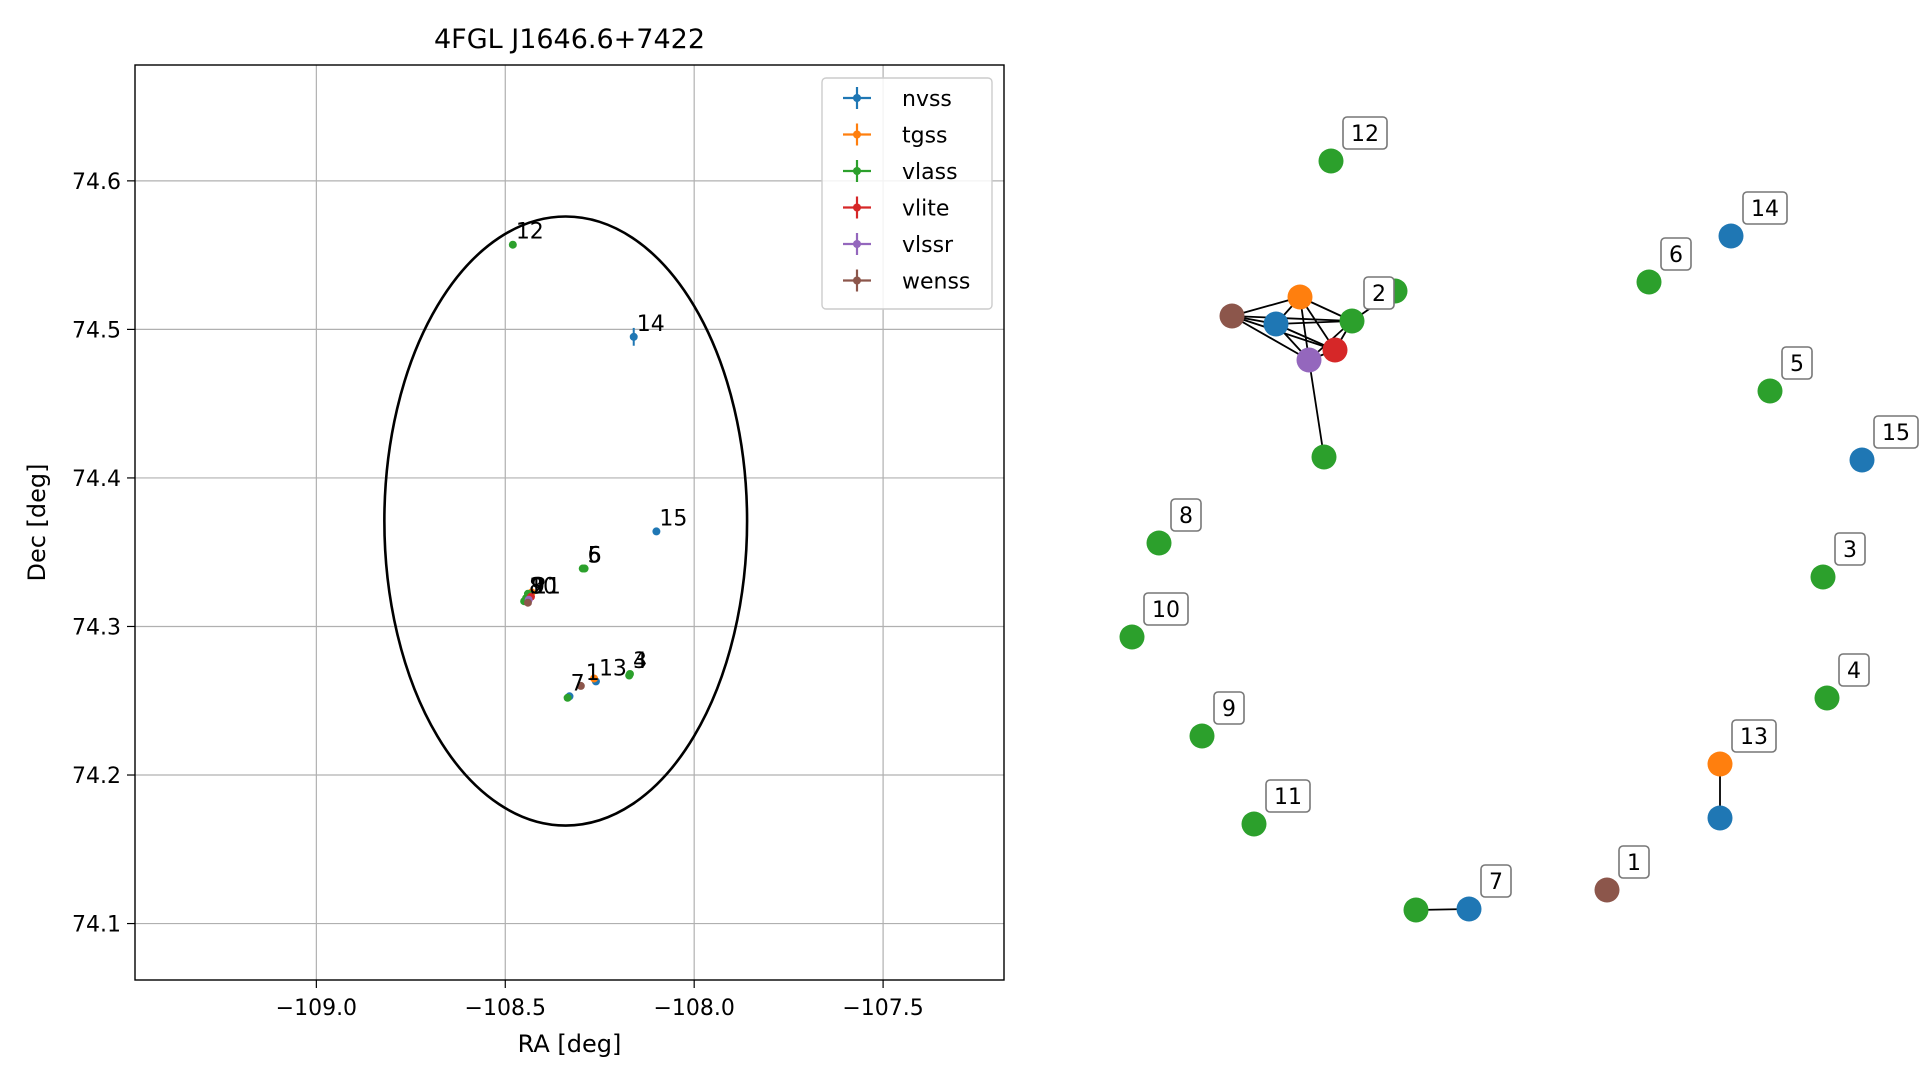  I want to click on y-tick-label: 74.6, so click(96, 182).